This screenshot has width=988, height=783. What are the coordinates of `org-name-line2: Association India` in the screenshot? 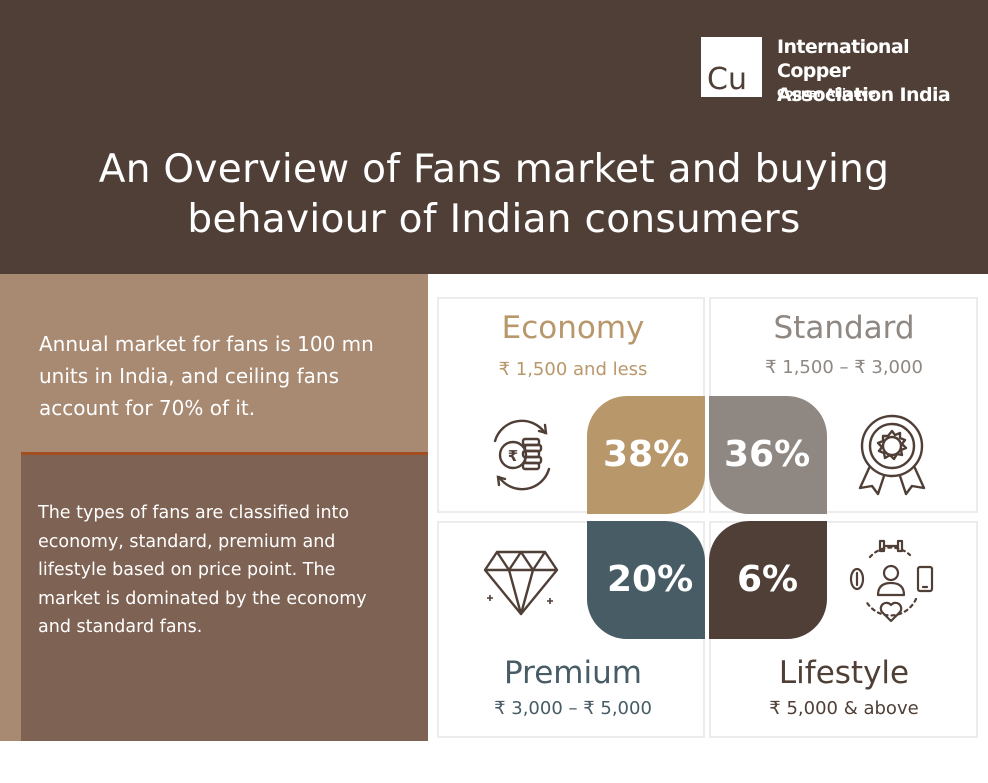 It's located at (864, 95).